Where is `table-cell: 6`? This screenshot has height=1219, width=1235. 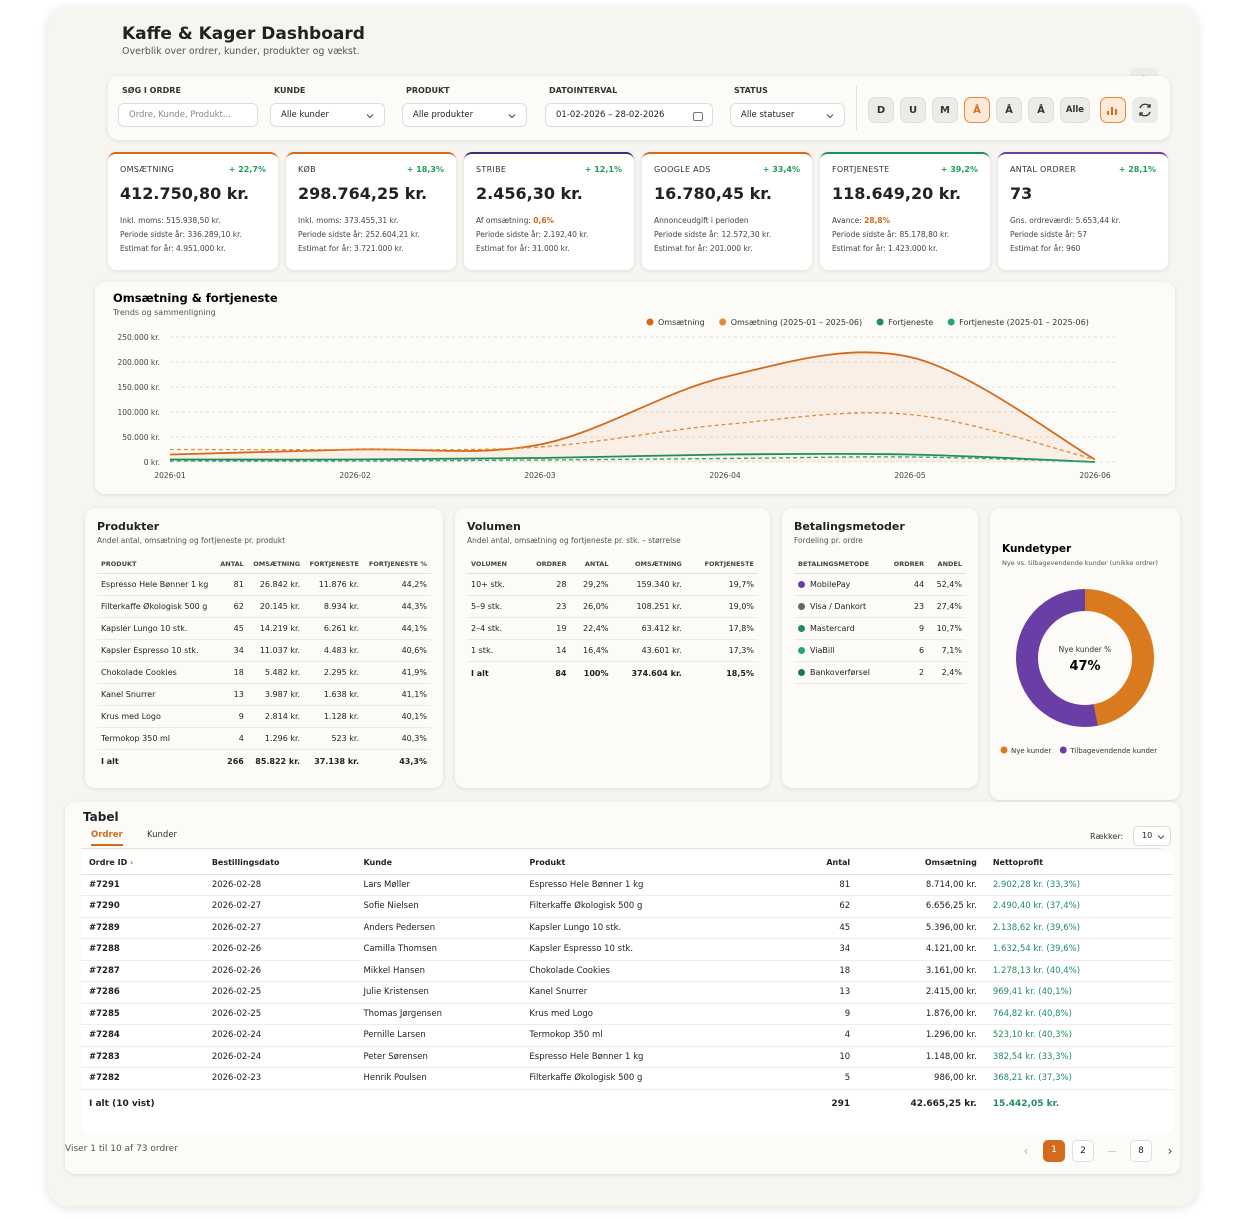
table-cell: 6 is located at coordinates (906, 650).